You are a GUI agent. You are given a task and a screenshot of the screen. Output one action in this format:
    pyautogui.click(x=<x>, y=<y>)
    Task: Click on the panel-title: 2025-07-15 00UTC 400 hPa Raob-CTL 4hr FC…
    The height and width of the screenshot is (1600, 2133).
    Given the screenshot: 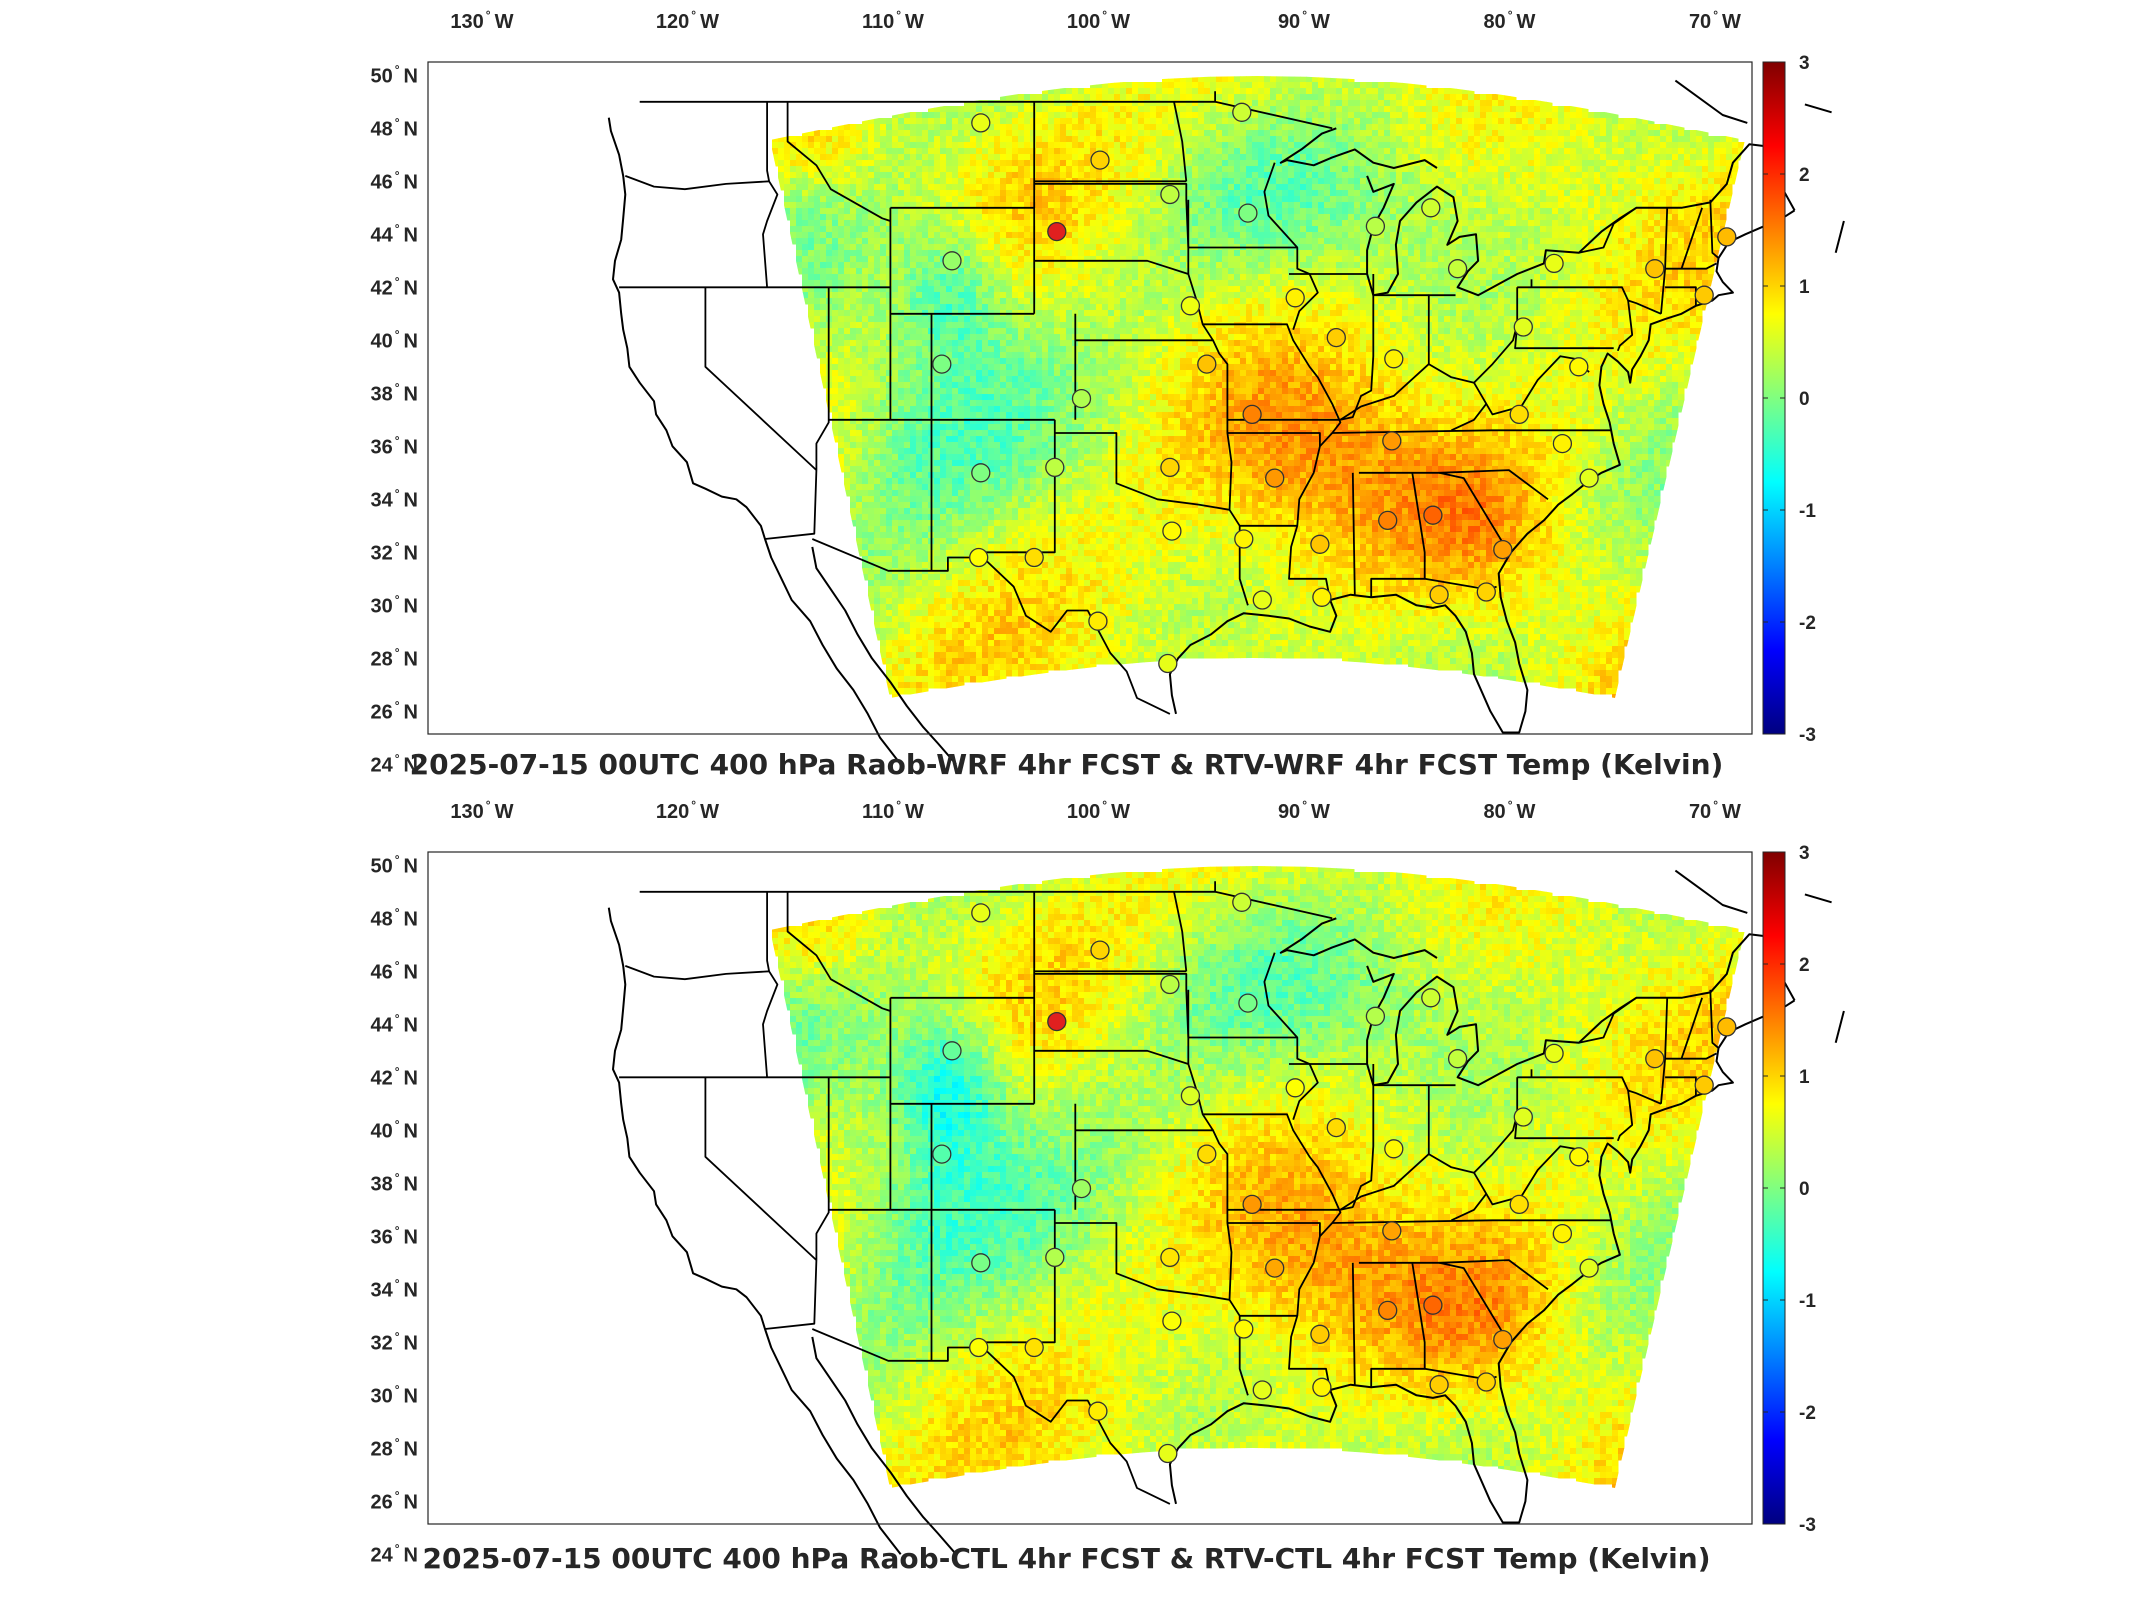 What is the action you would take?
    pyautogui.click(x=1066, y=1558)
    